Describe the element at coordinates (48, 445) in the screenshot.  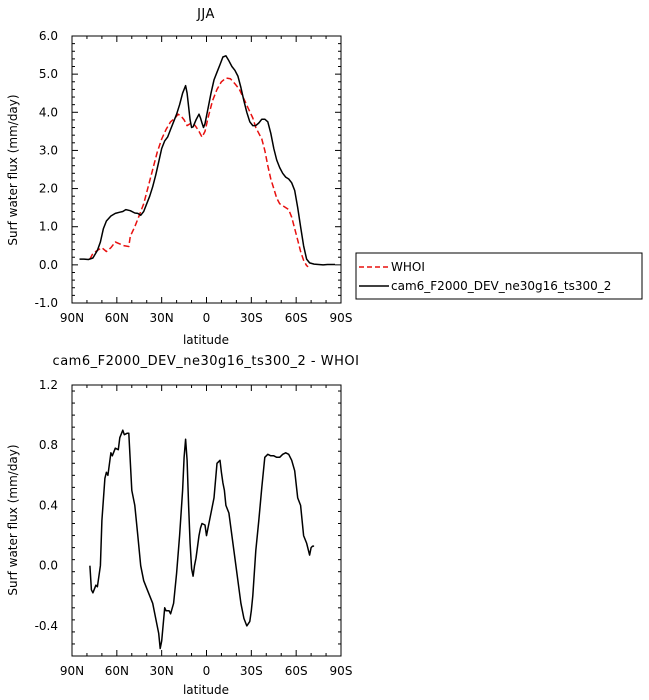
I see `y-tick-label: 0.8` at that location.